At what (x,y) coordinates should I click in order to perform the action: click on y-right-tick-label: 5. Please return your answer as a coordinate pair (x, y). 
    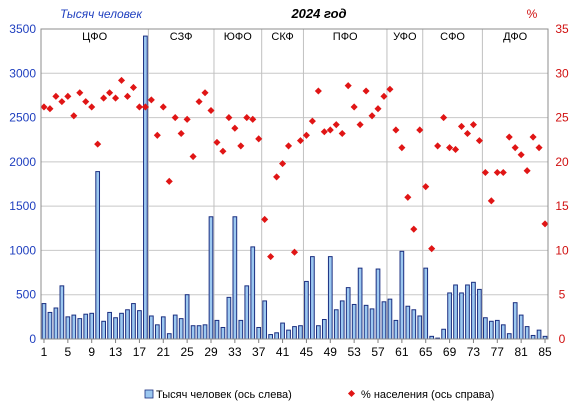
    Looking at the image, I should click on (562, 295).